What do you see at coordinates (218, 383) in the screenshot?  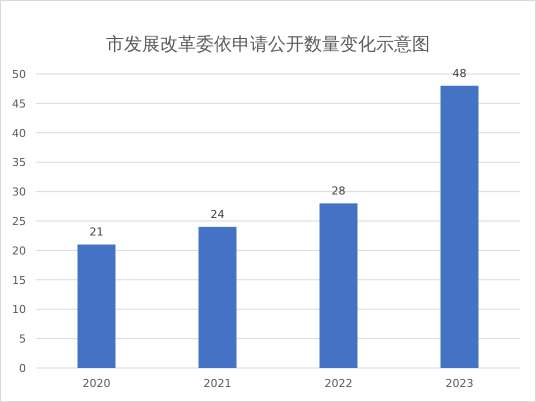 I see `x-tick-label: 2021` at bounding box center [218, 383].